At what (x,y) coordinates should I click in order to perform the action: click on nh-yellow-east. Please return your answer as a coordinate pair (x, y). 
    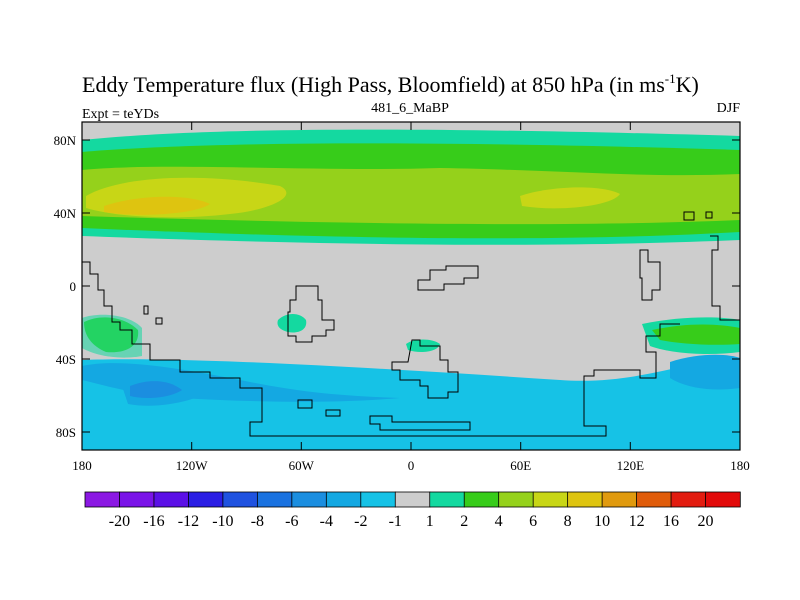
    Looking at the image, I should click on (570, 198).